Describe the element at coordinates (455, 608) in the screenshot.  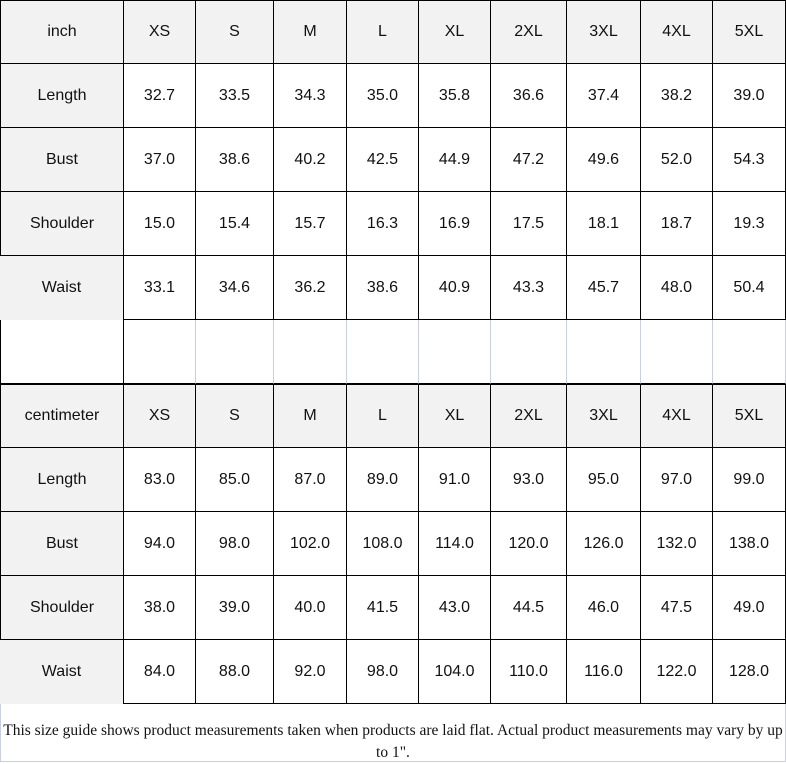
I see `measurement-cell: 43.0` at that location.